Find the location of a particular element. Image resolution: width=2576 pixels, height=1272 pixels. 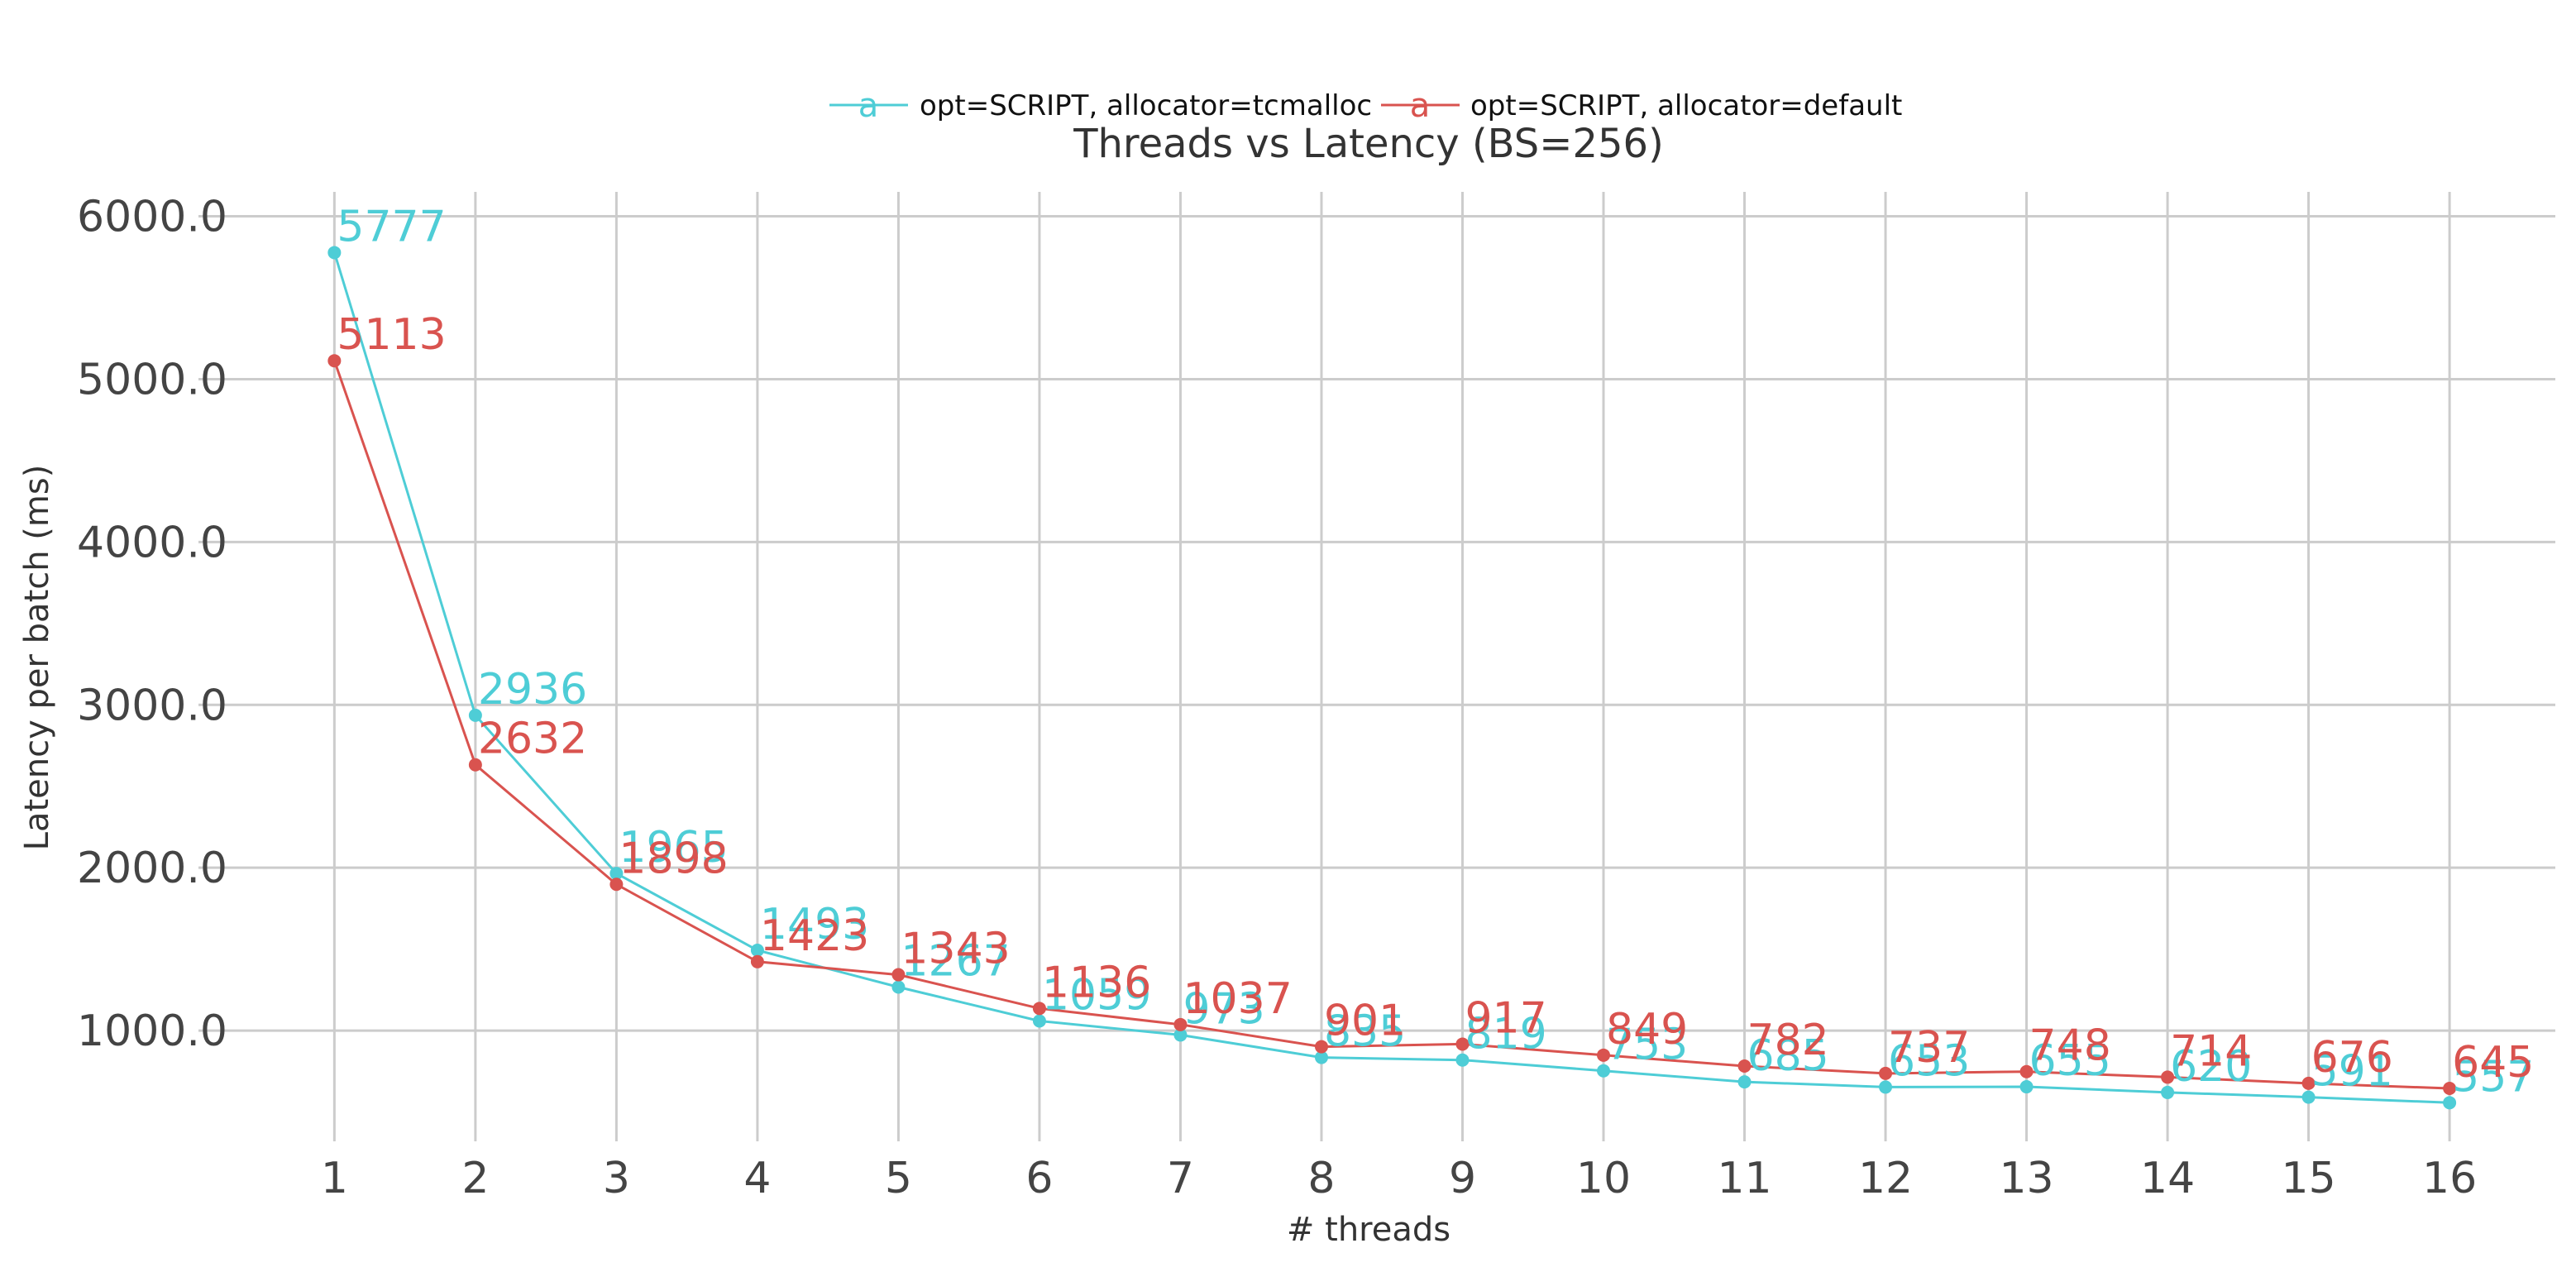

data-label: 737 is located at coordinates (1929, 1048).